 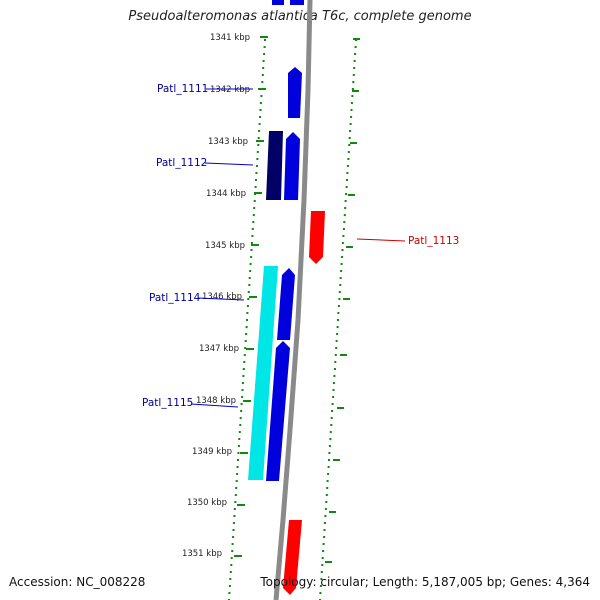 What do you see at coordinates (342, 300) in the screenshot?
I see `scale-ticks-right` at bounding box center [342, 300].